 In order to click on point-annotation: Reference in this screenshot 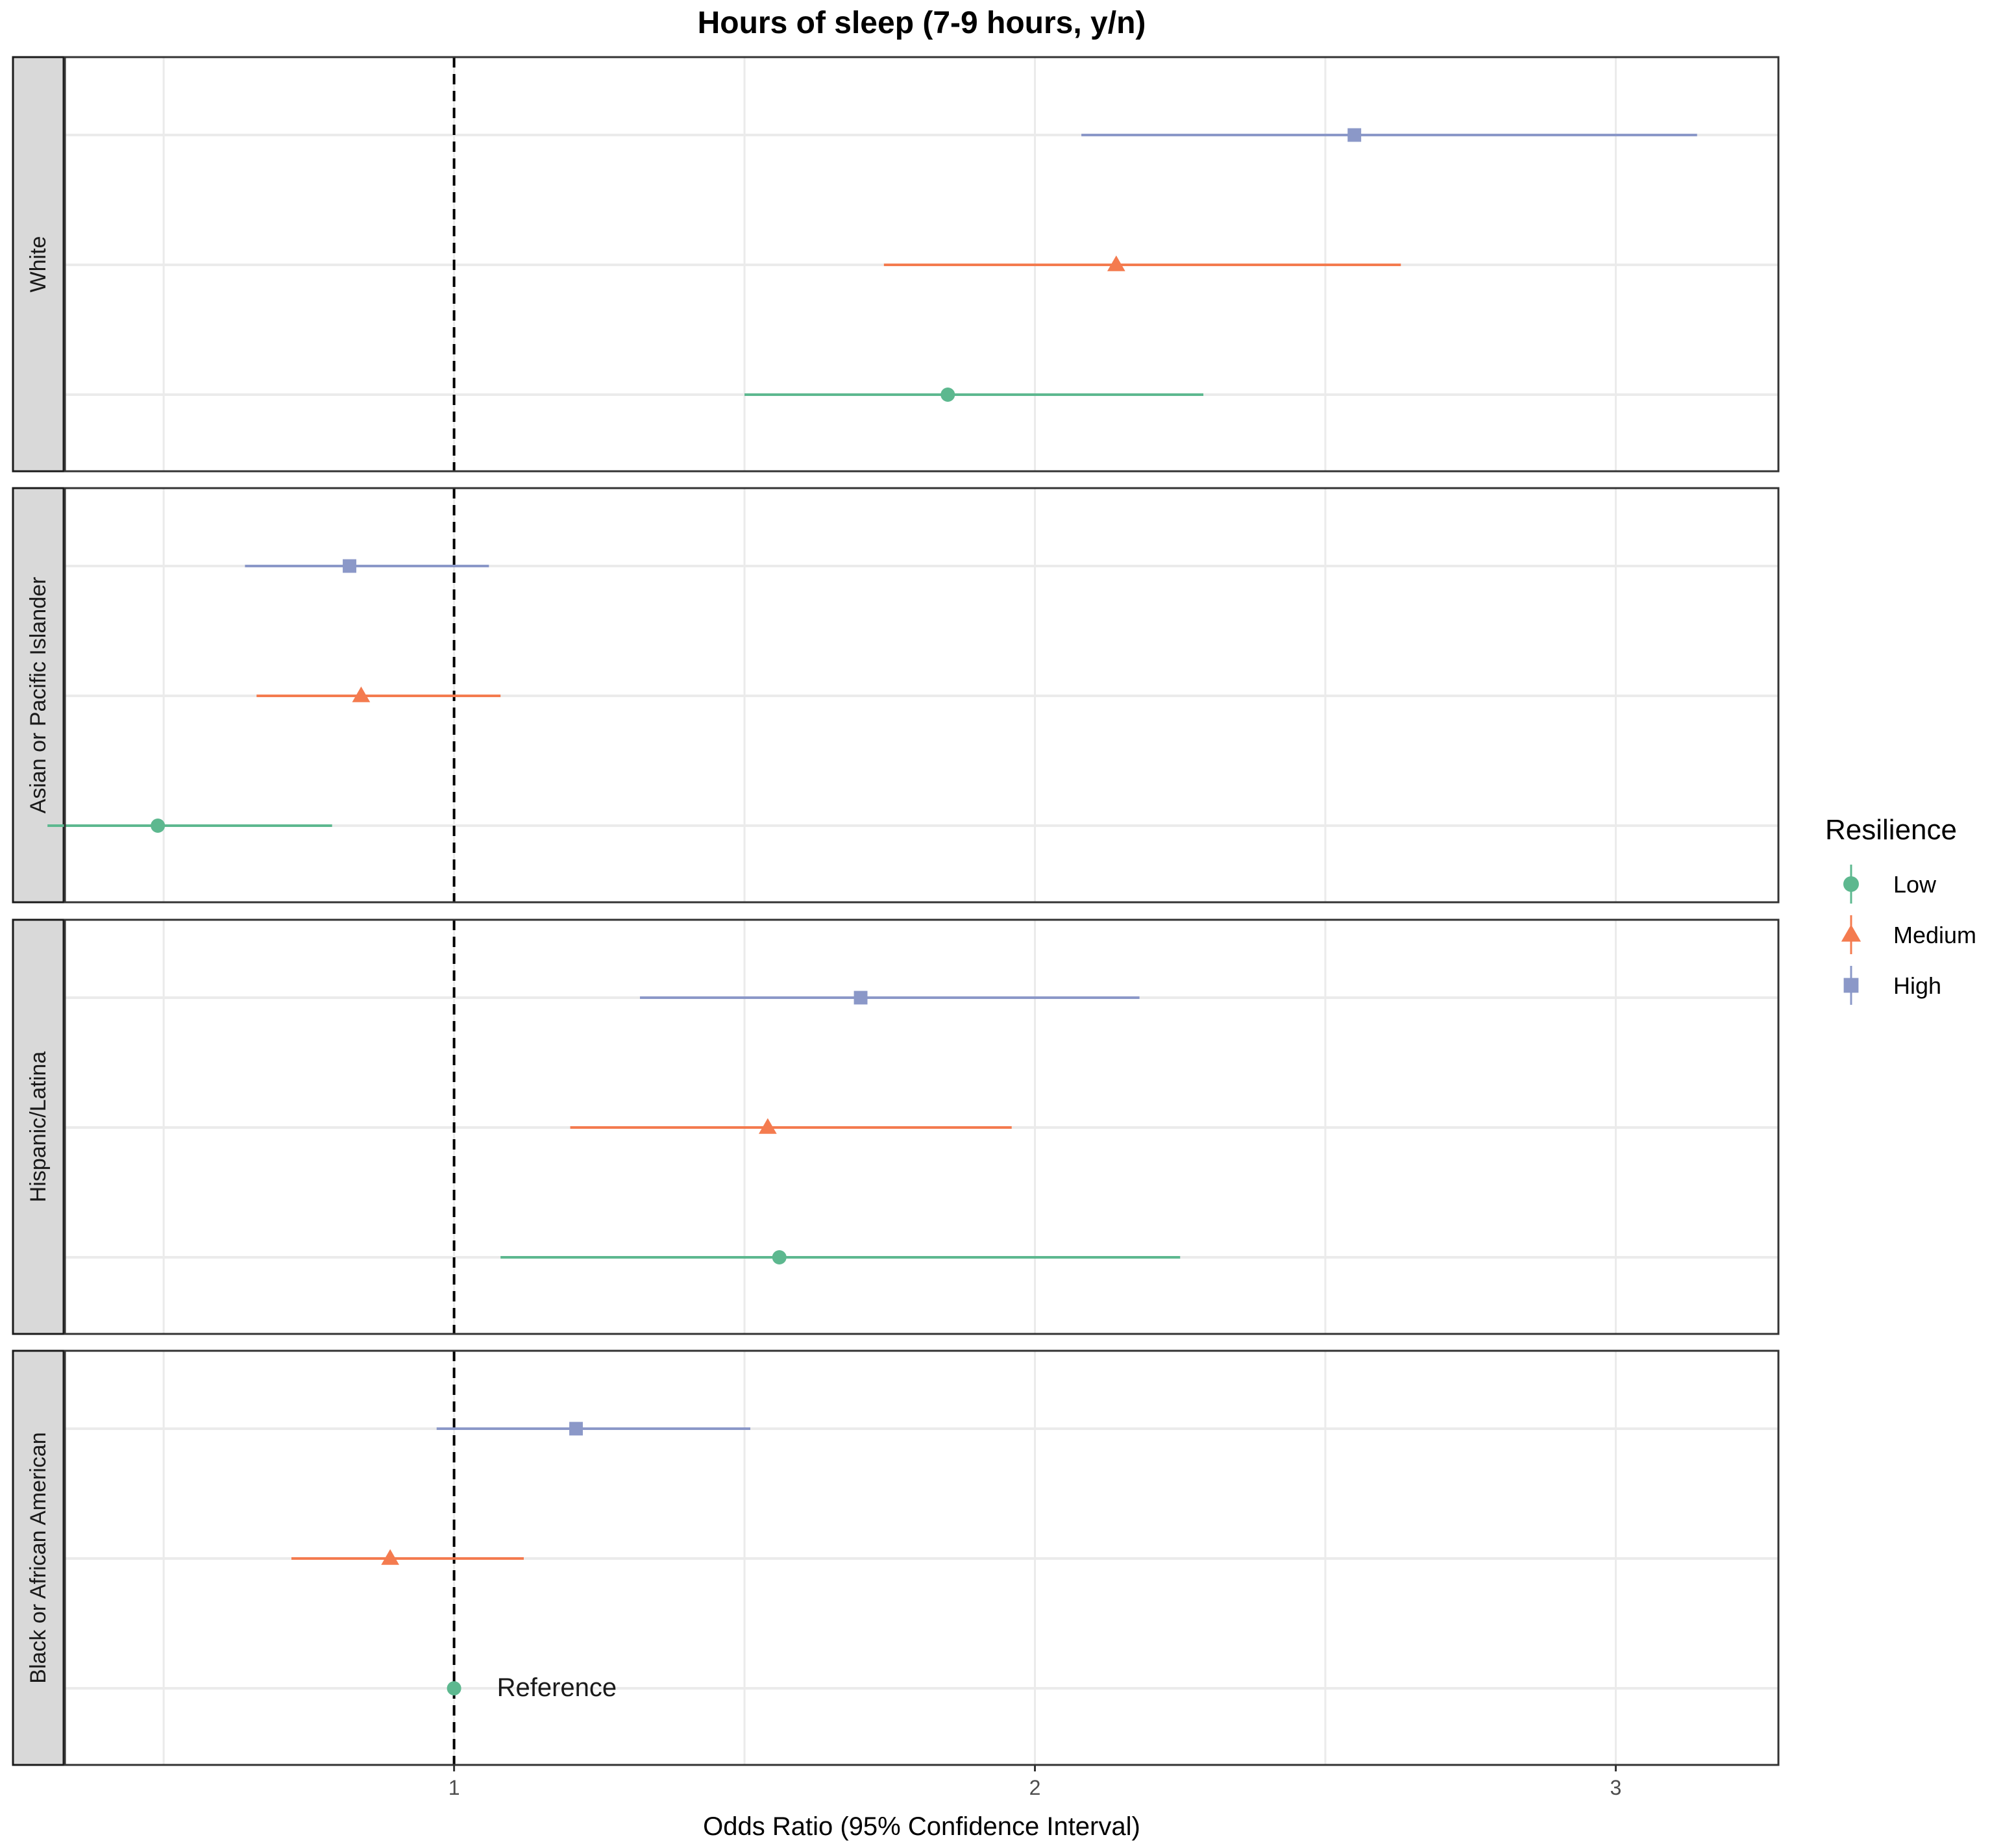, I will do `click(557, 1687)`.